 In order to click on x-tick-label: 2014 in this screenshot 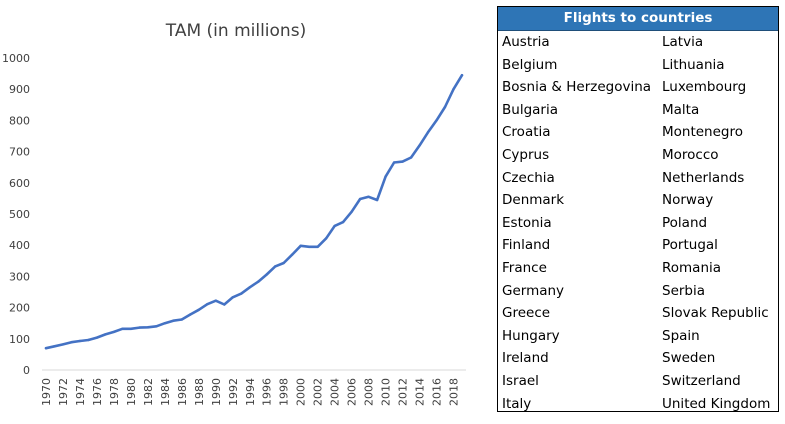, I will do `click(420, 392)`.